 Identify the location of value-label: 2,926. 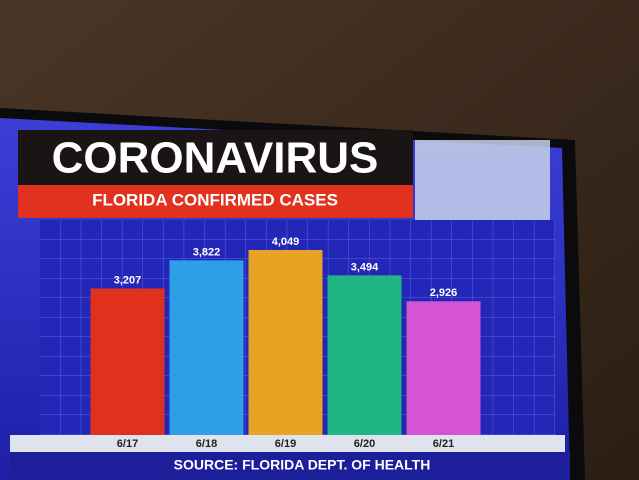
(444, 293).